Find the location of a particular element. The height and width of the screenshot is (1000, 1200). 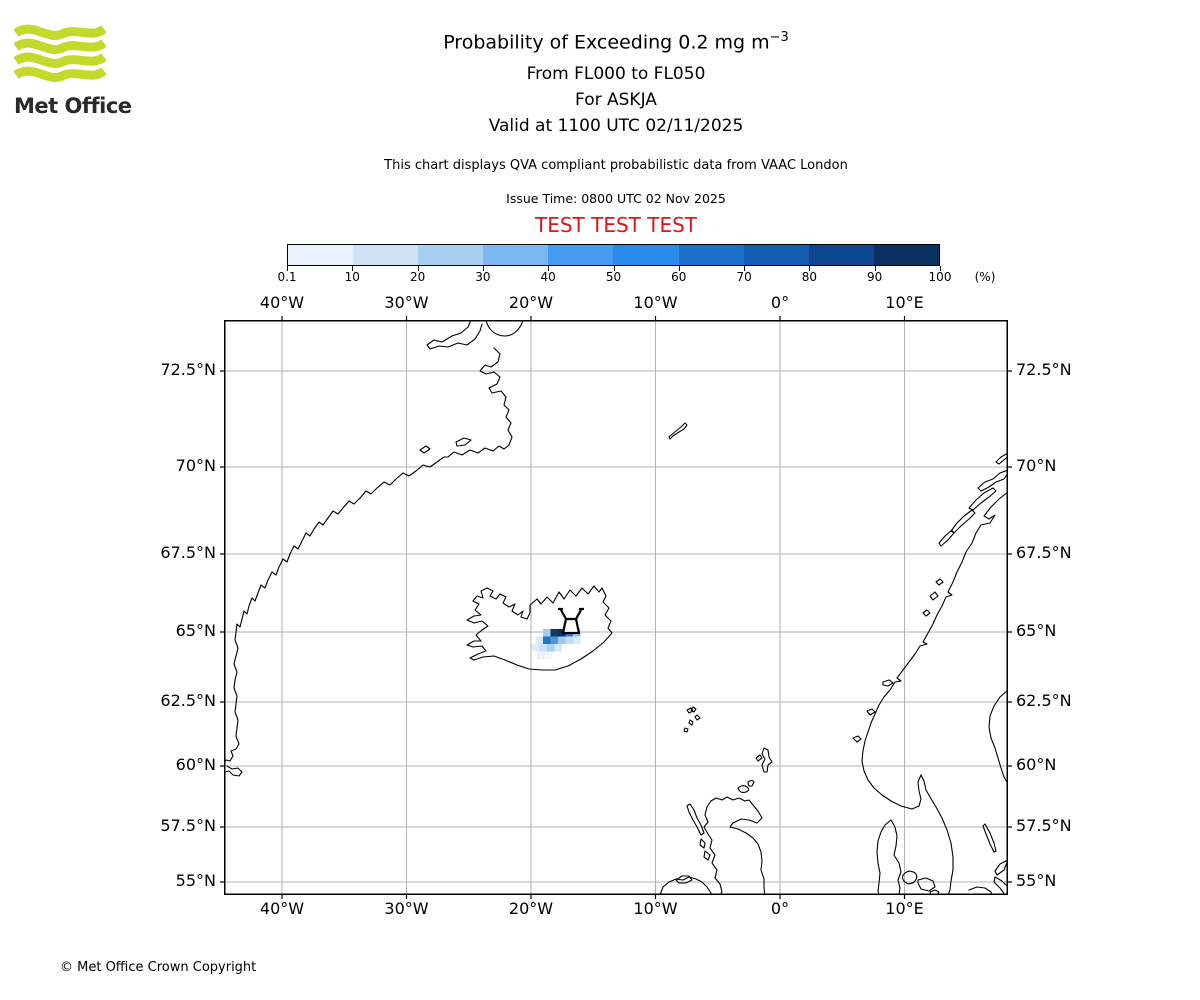

valid-time-subtitle: Valid at 1100 UTC 02/11/2025 is located at coordinates (616, 126).